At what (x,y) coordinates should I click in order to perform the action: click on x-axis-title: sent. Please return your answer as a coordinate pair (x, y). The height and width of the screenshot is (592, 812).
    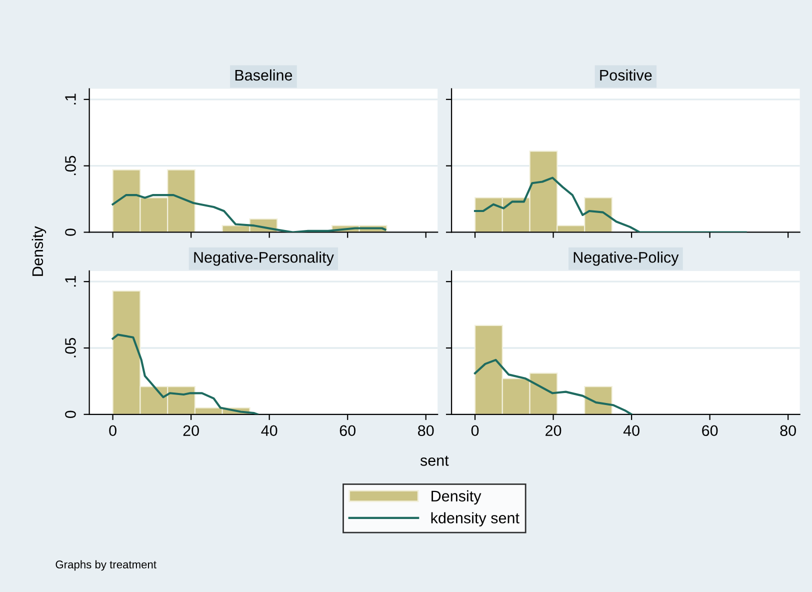
    Looking at the image, I should click on (434, 461).